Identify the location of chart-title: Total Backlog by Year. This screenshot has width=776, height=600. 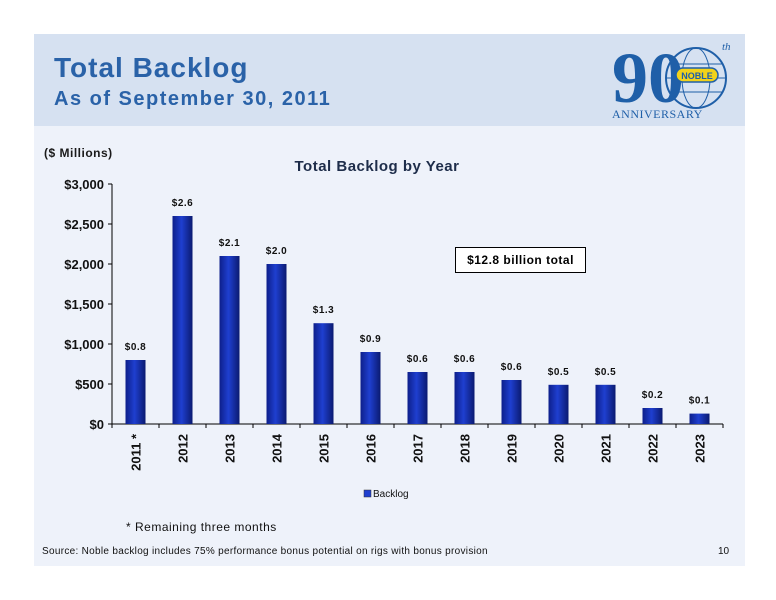
(377, 166).